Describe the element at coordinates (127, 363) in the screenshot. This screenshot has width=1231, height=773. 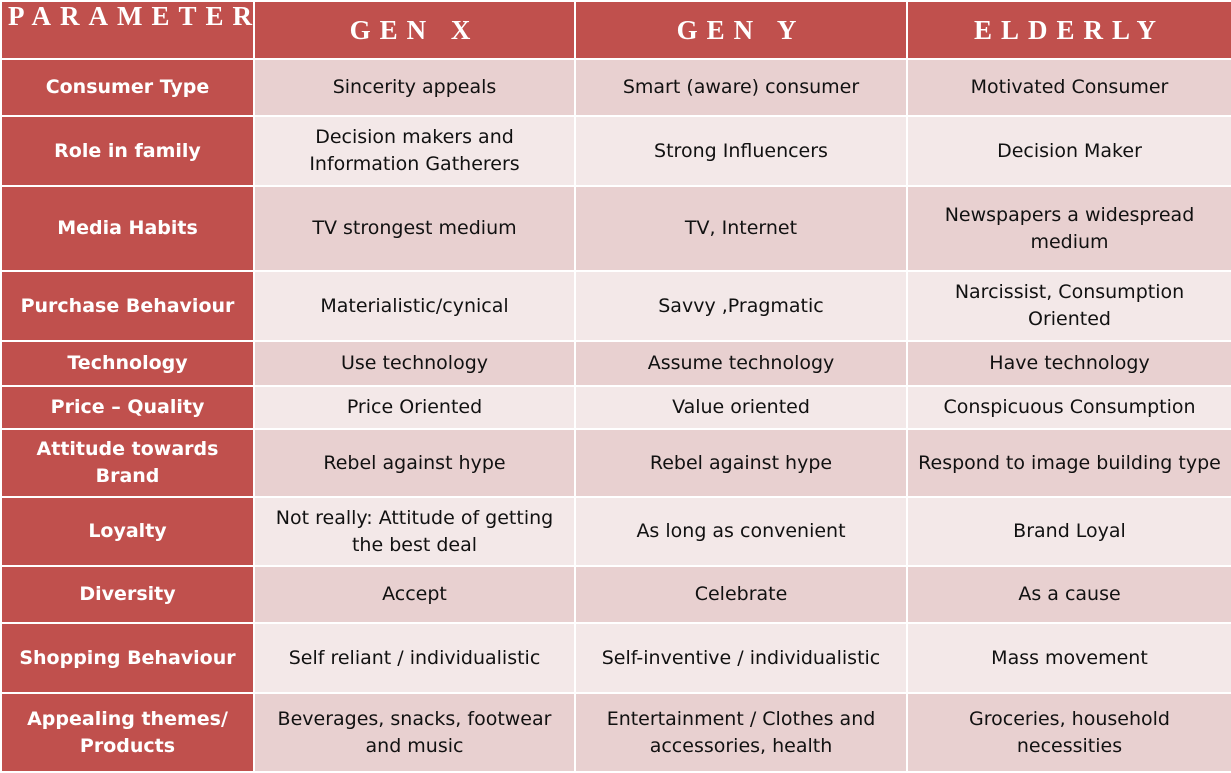
I see `parameter-cell: Technology` at that location.